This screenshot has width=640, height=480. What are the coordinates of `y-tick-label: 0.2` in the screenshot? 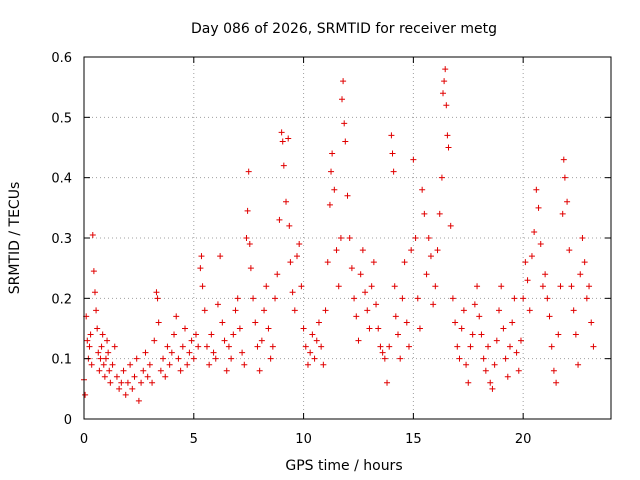 It's located at (61, 299).